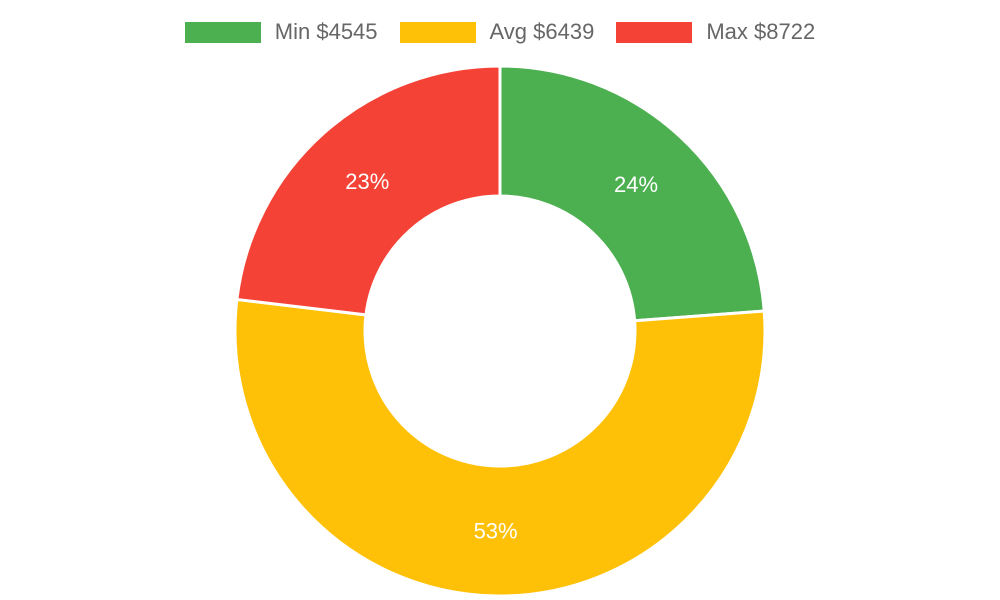 The width and height of the screenshot is (1000, 600). I want to click on slice-label-2: 23%, so click(367, 181).